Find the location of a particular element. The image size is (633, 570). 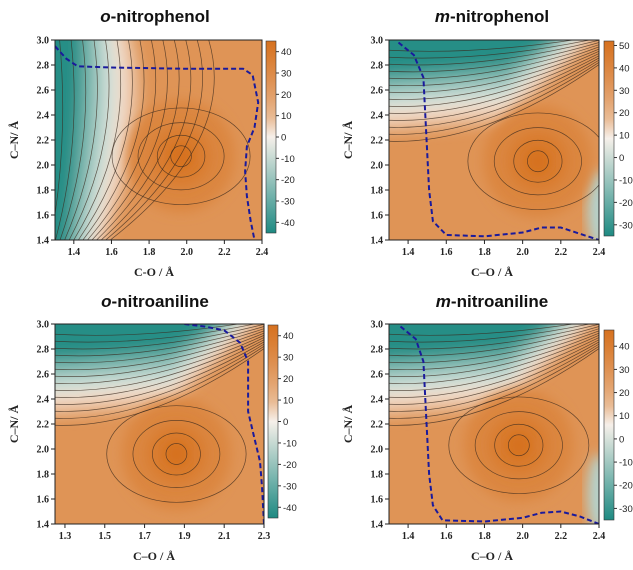

y-tick-label: 3.0 is located at coordinates (377, 41).